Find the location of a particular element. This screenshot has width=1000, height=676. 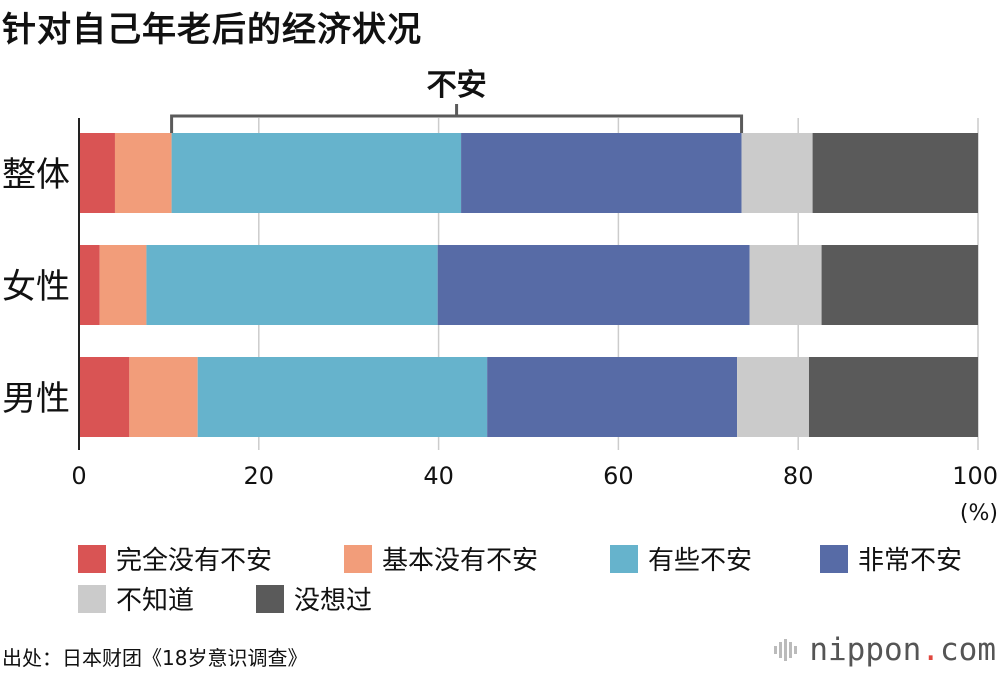

legend-label: 完全没有不安 is located at coordinates (194, 561).